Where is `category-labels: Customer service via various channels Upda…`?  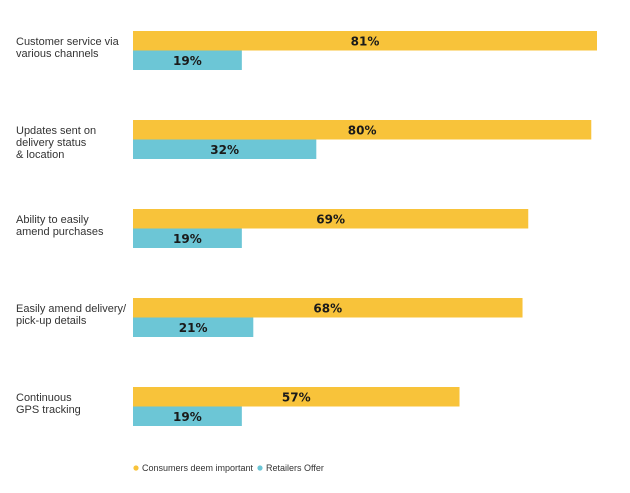
category-labels: Customer service via various channels Upda… is located at coordinates (71, 226).